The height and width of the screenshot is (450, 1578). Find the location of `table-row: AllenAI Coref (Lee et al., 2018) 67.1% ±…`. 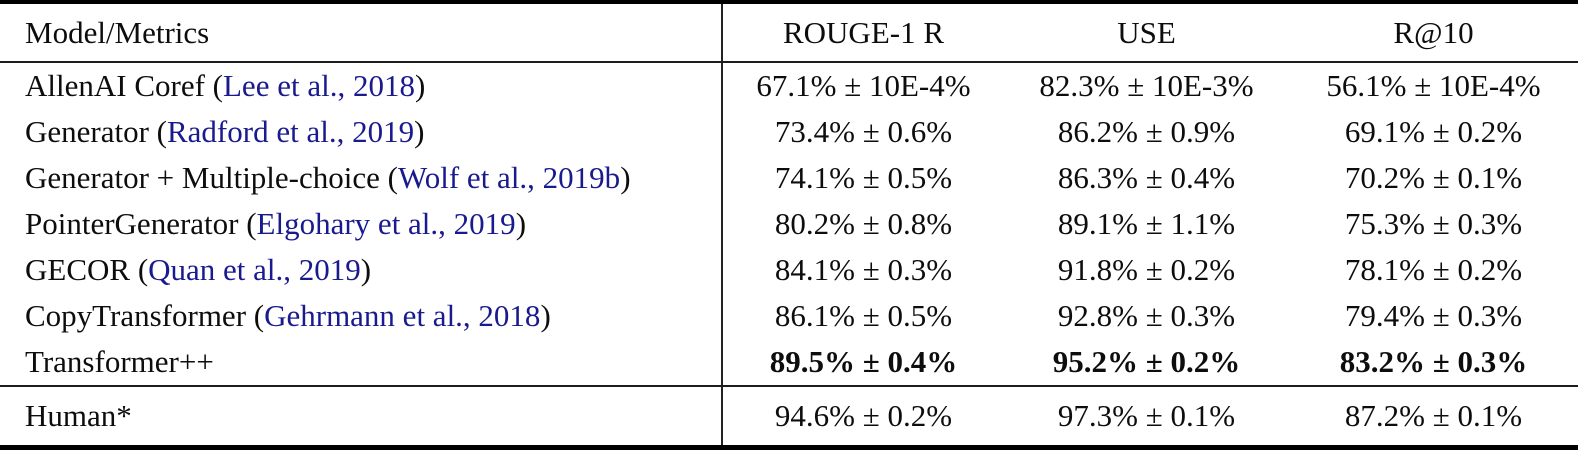

table-row: AllenAI Coref (Lee et al., 2018) 67.1% ±… is located at coordinates (789, 86).